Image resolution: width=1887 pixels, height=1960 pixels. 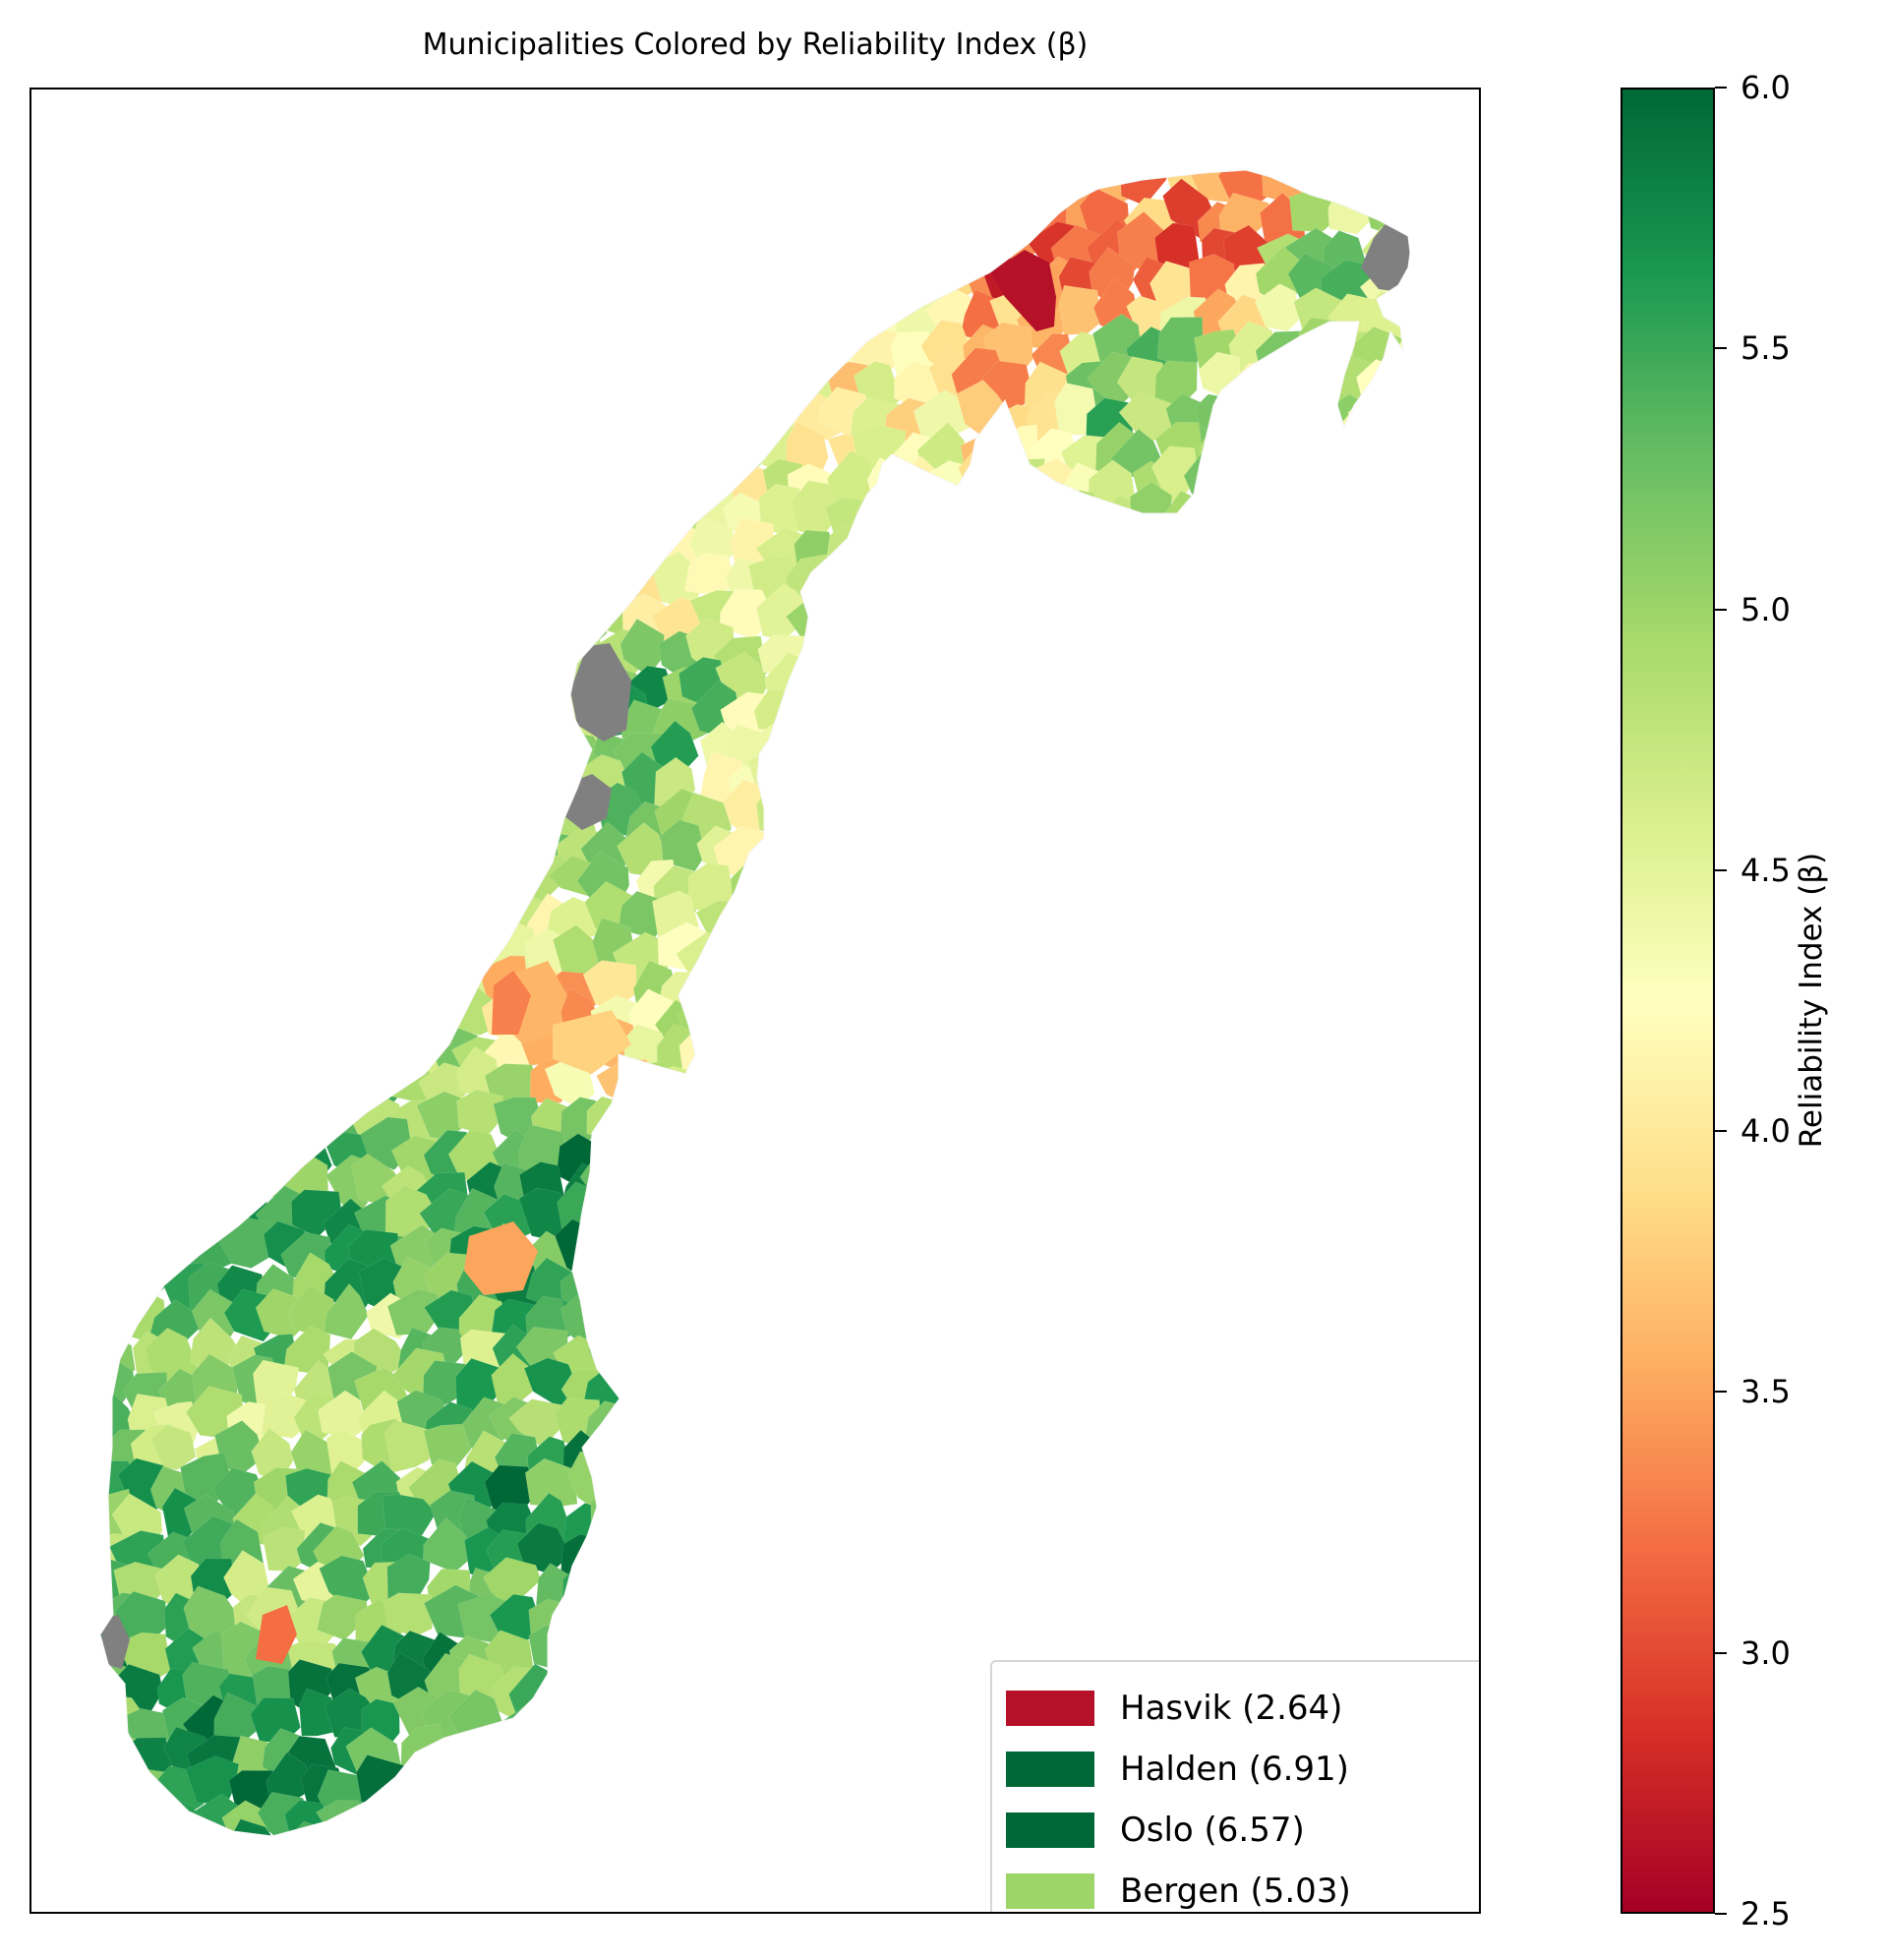 I want to click on legend-swatch, so click(x=1050, y=1891).